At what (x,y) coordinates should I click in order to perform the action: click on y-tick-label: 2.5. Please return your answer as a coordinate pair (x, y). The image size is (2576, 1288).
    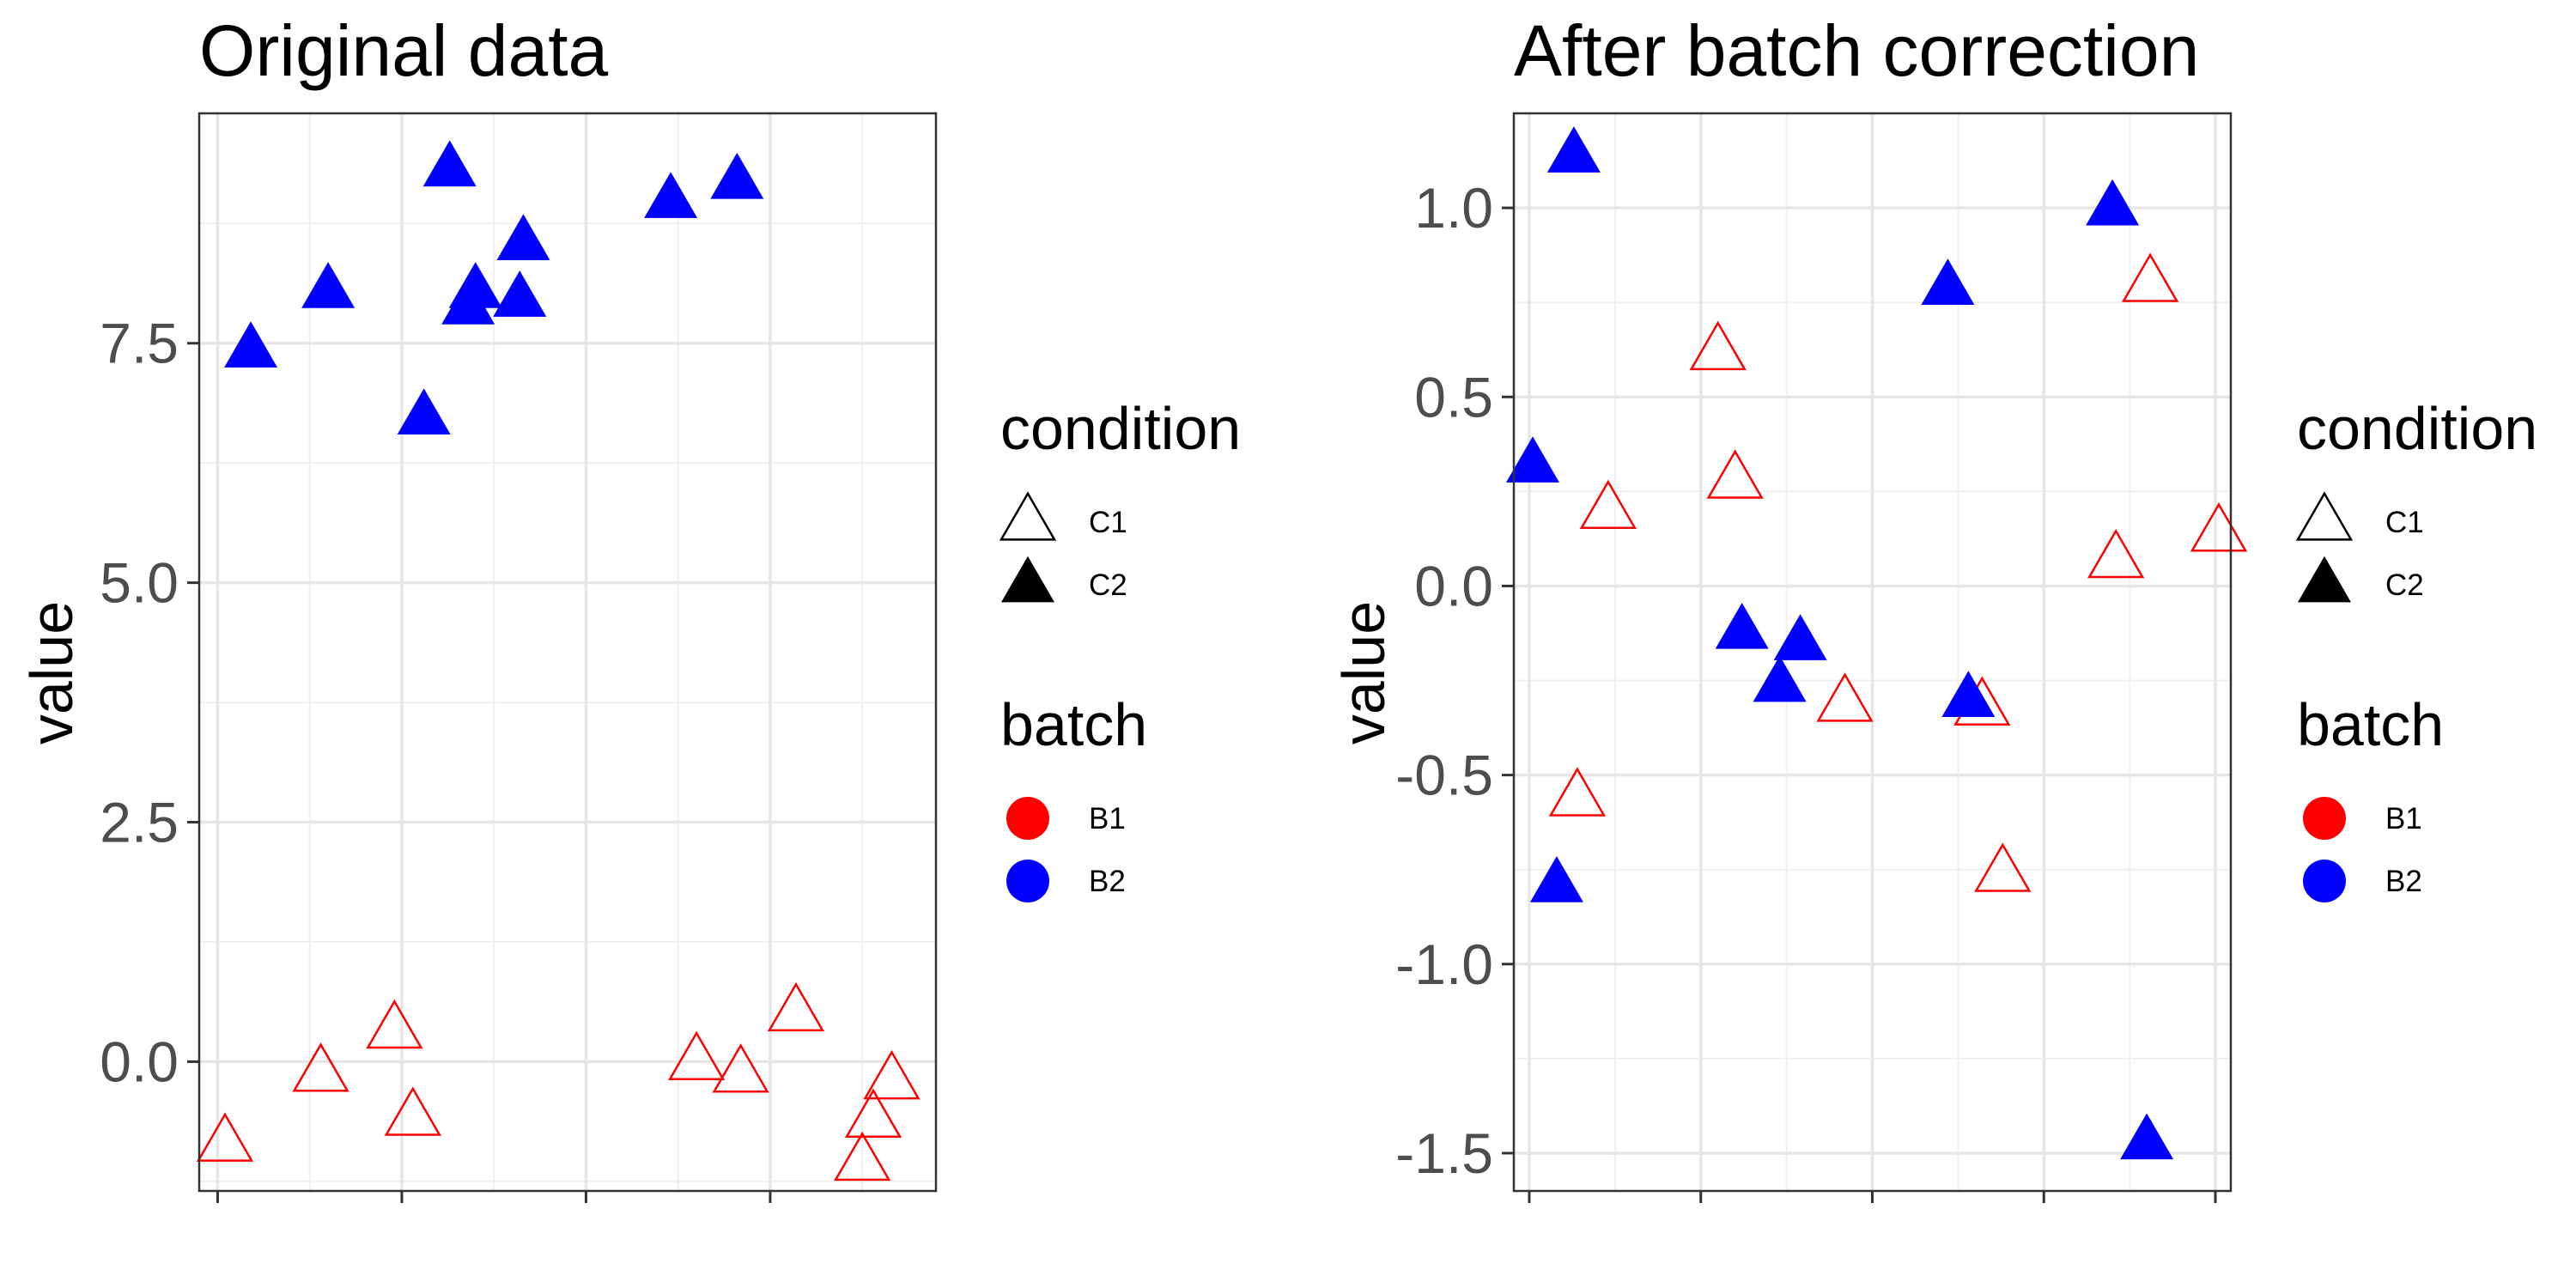
    Looking at the image, I should click on (139, 823).